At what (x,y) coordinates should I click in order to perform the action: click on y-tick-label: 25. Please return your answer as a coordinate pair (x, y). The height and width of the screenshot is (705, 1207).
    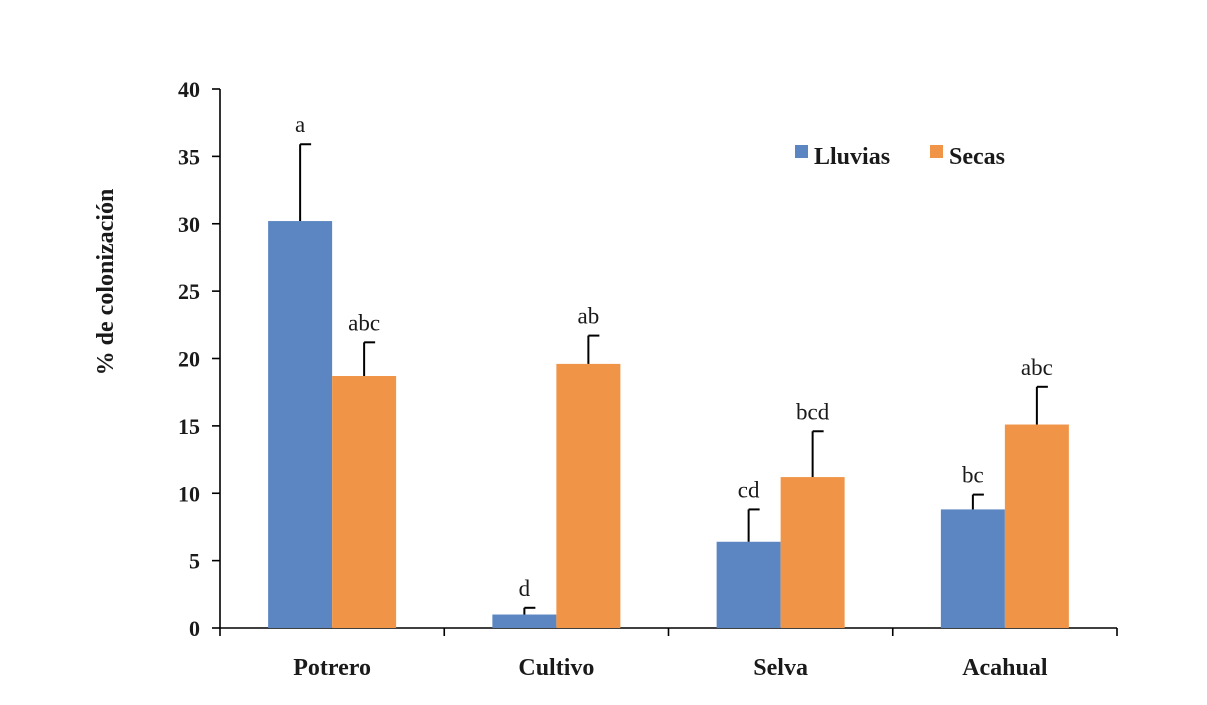
    Looking at the image, I should click on (189, 291).